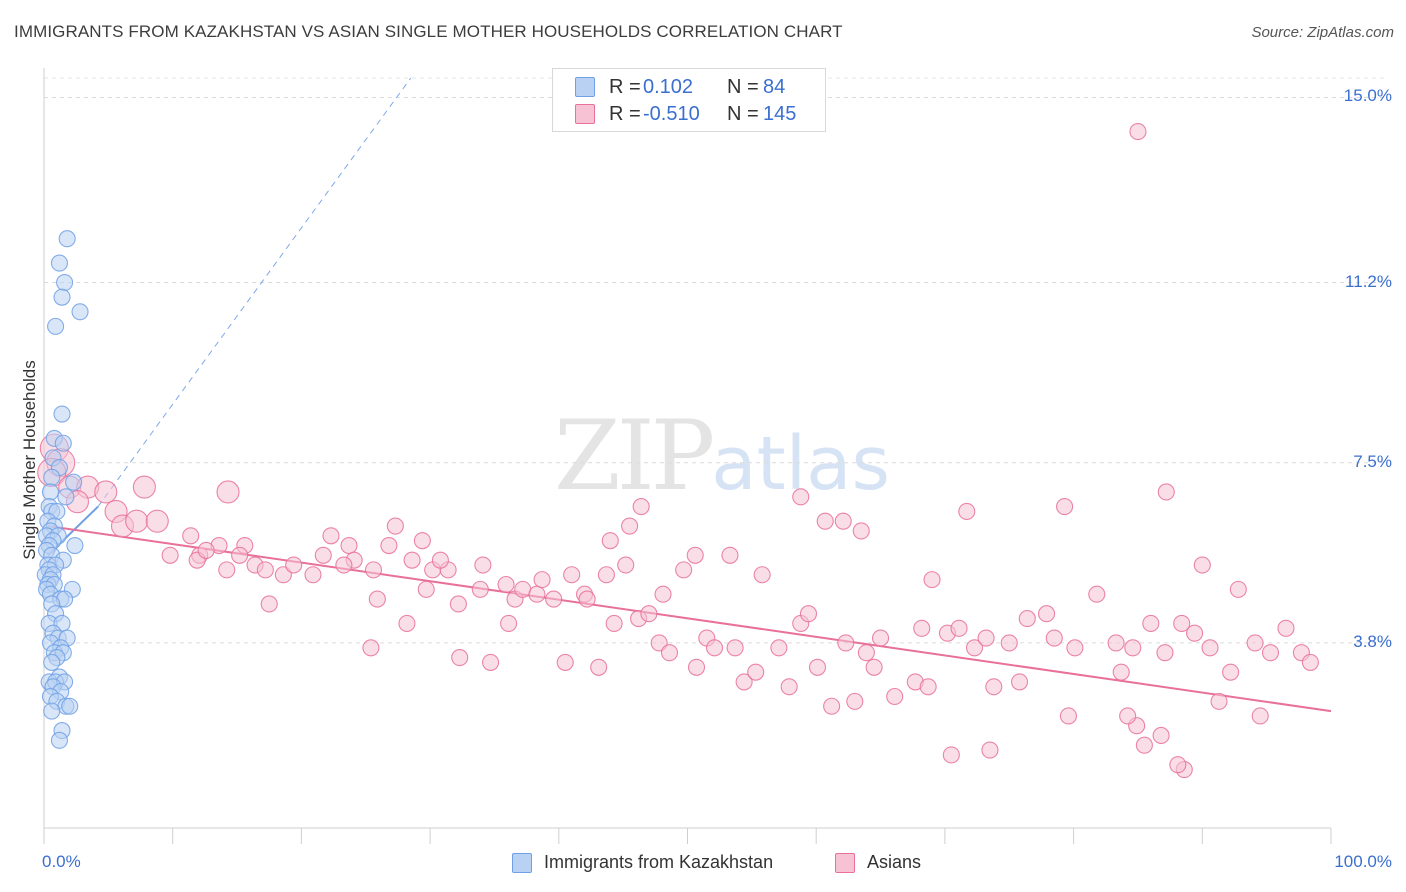 The image size is (1406, 892). What do you see at coordinates (1367, 96) in the screenshot?
I see `y-tick-label: 15.0%` at bounding box center [1367, 96].